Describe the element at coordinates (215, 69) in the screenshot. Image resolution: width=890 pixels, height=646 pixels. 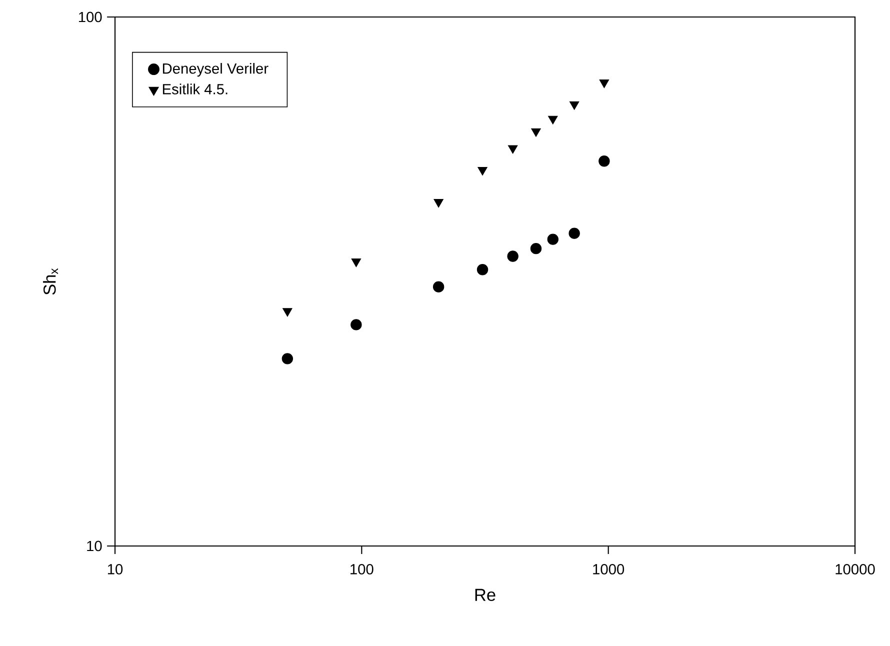
I see `legend-label: Deneysel Veriler` at that location.